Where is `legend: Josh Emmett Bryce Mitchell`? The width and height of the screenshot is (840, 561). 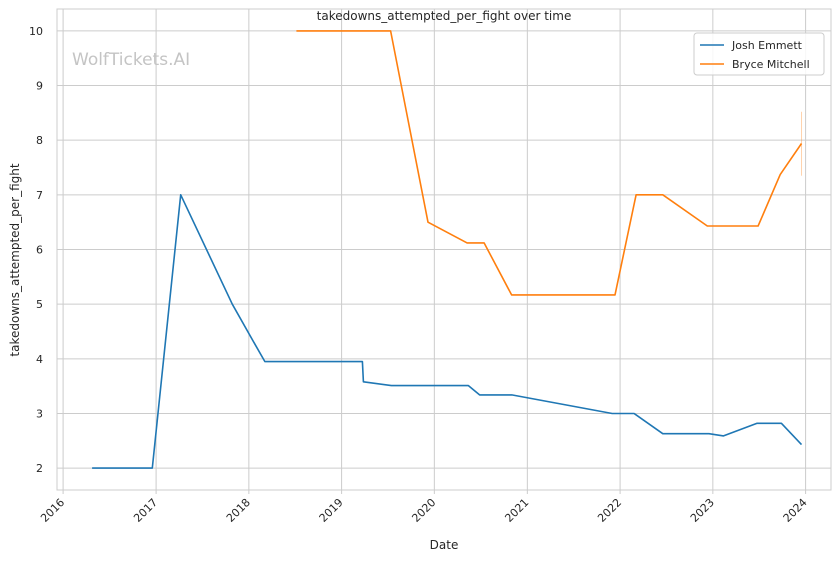
legend: Josh Emmett Bryce Mitchell is located at coordinates (759, 54).